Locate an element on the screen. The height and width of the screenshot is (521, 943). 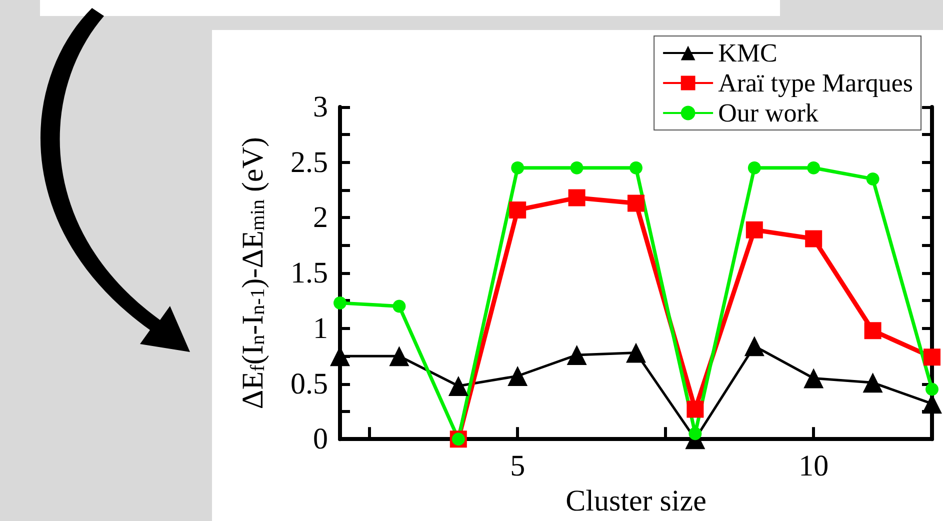
y-tick-label: 0 is located at coordinates (320, 439).